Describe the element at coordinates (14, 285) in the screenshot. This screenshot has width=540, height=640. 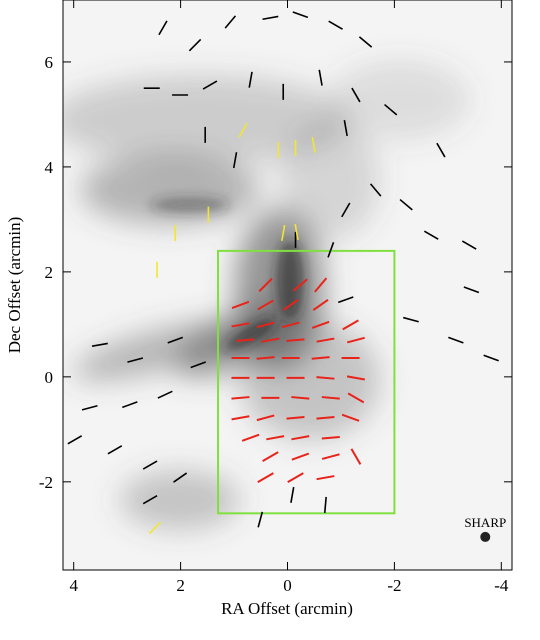
I see `y-axis-label: Dec Offset (arcmin)` at that location.